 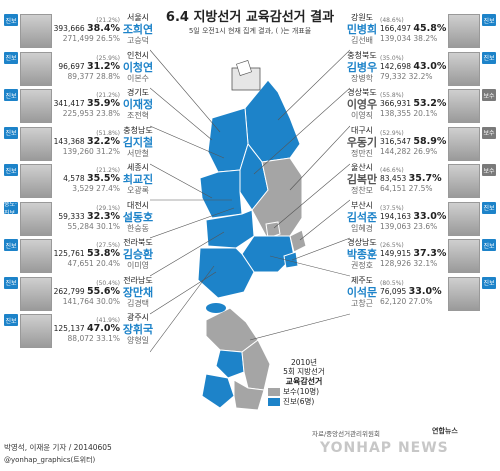 I want to click on runner-name: 임혜경, so click(x=362, y=228).